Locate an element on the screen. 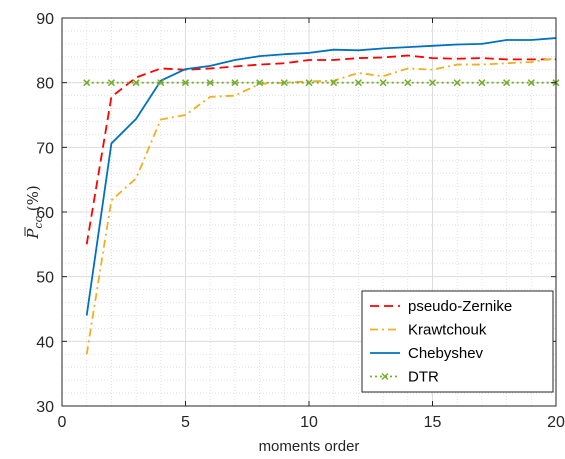 The width and height of the screenshot is (565, 459). x-tick-label: 20 is located at coordinates (556, 422).